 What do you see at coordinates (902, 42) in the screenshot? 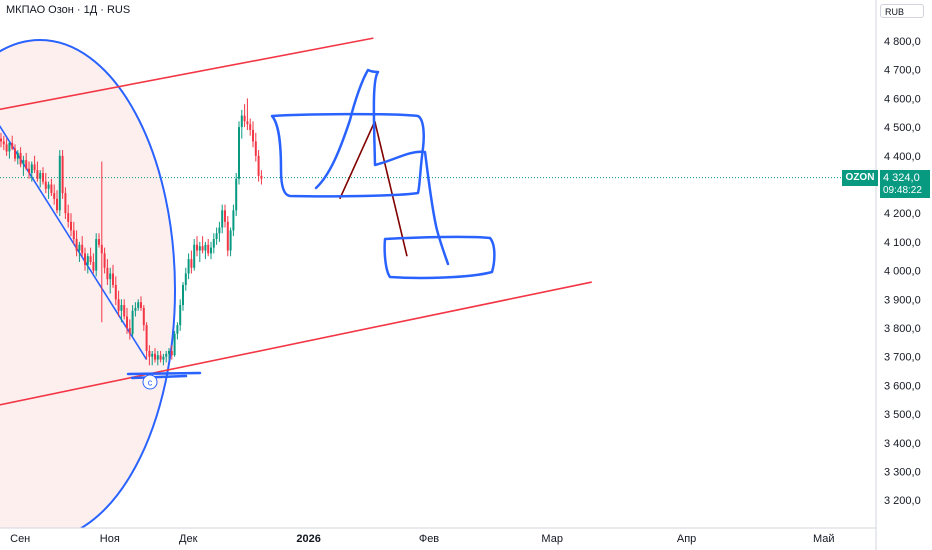
I see `price-tick-label: 4 800,0` at bounding box center [902, 42].